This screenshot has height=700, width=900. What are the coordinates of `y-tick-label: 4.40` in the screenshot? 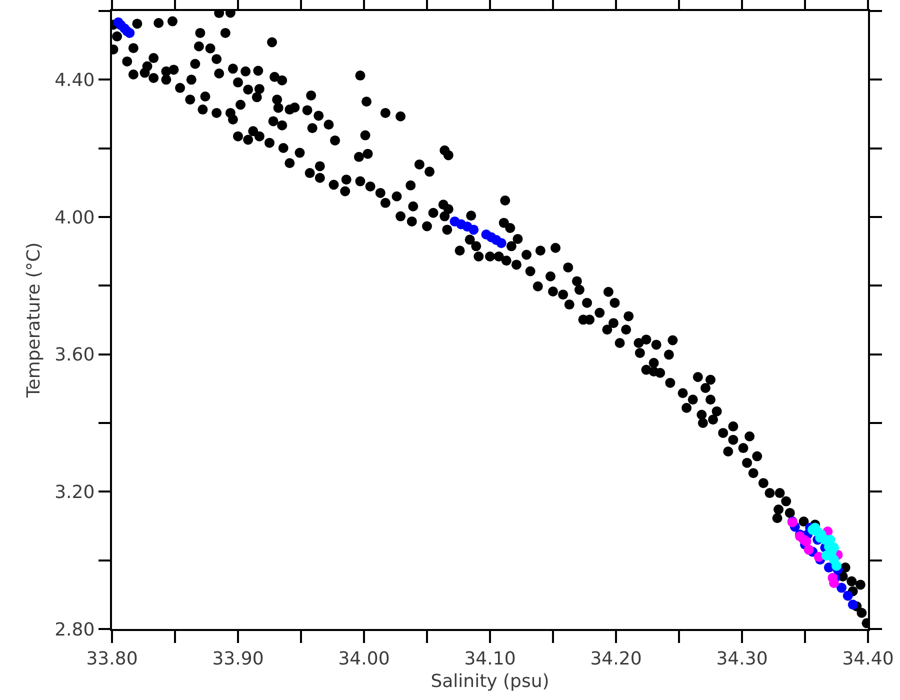 It's located at (74, 80).